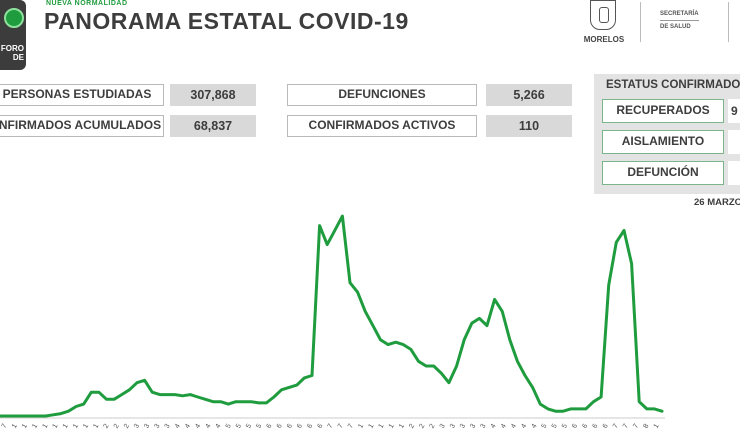 The height and width of the screenshot is (431, 740). What do you see at coordinates (663, 173) in the screenshot?
I see `defuncion-label: DEFUNCIÓN` at bounding box center [663, 173].